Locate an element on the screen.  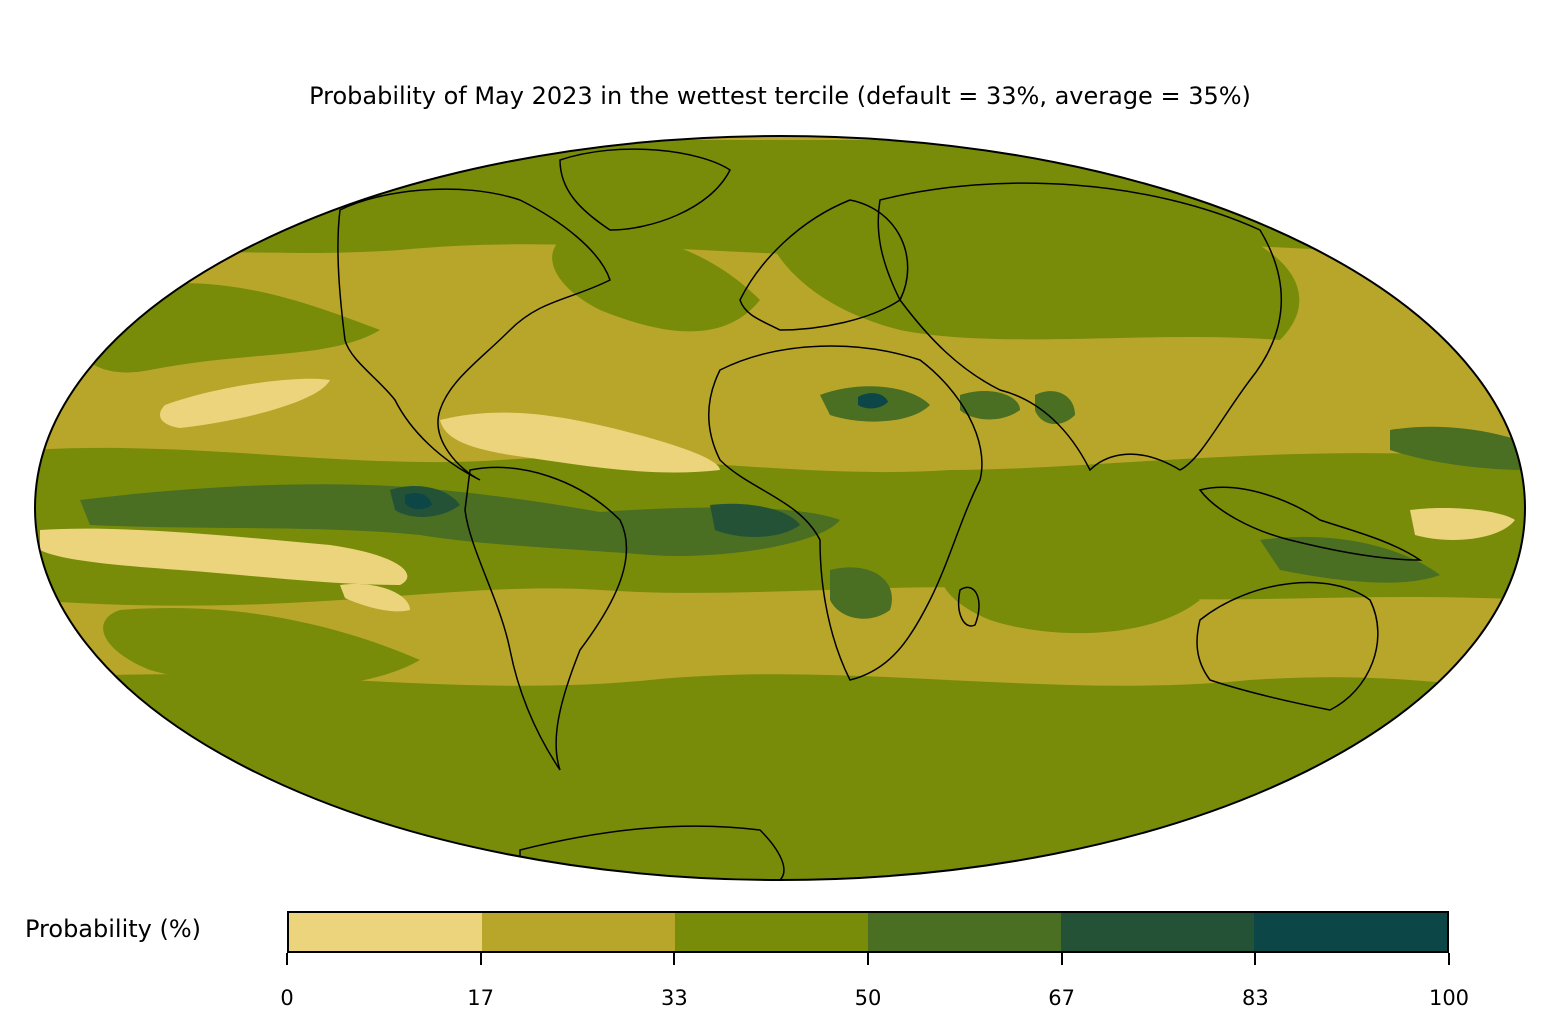
colorbar-tick-label: 50 is located at coordinates (868, 998).